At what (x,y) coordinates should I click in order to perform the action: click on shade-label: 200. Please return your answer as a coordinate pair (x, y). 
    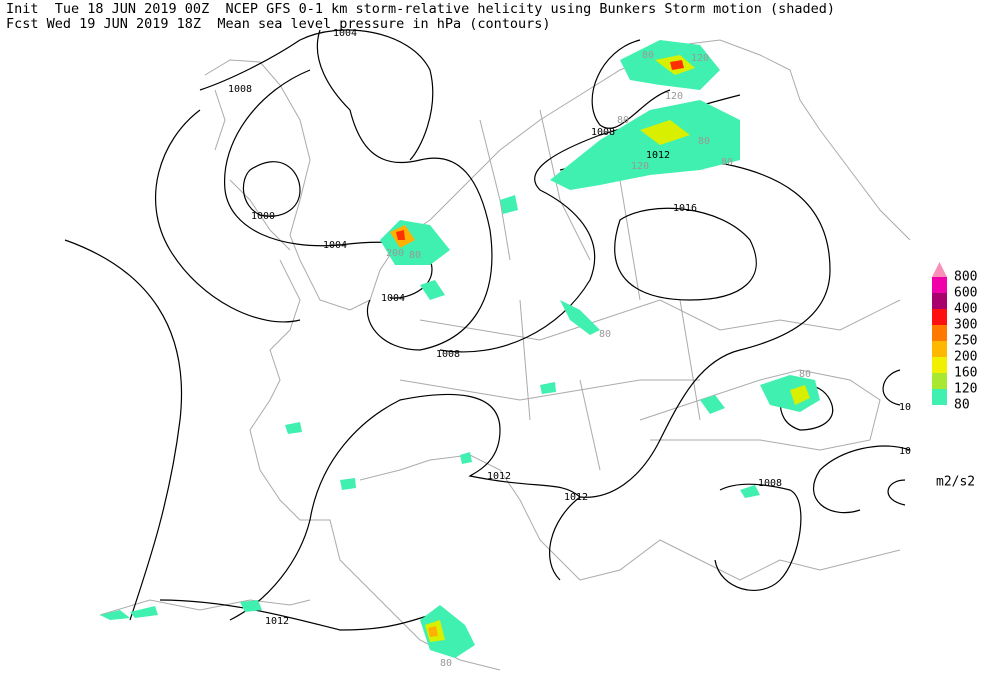
    Looking at the image, I should click on (395, 253).